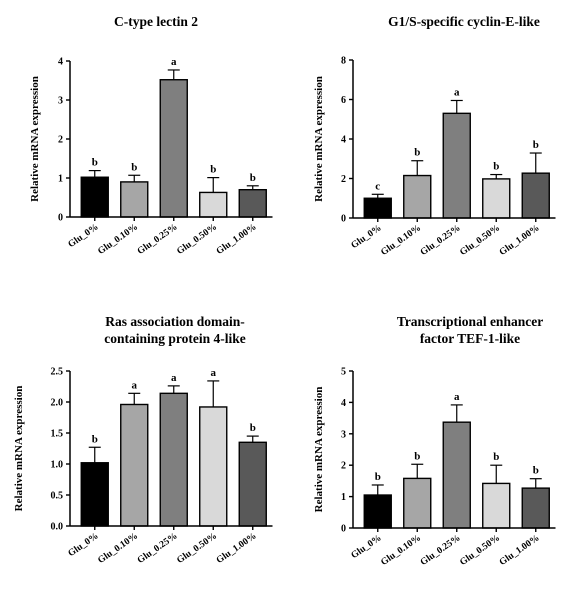 Image resolution: width=572 pixels, height=589 pixels. Describe the element at coordinates (57, 496) in the screenshot. I see `y-tick-label: 0.5` at that location.